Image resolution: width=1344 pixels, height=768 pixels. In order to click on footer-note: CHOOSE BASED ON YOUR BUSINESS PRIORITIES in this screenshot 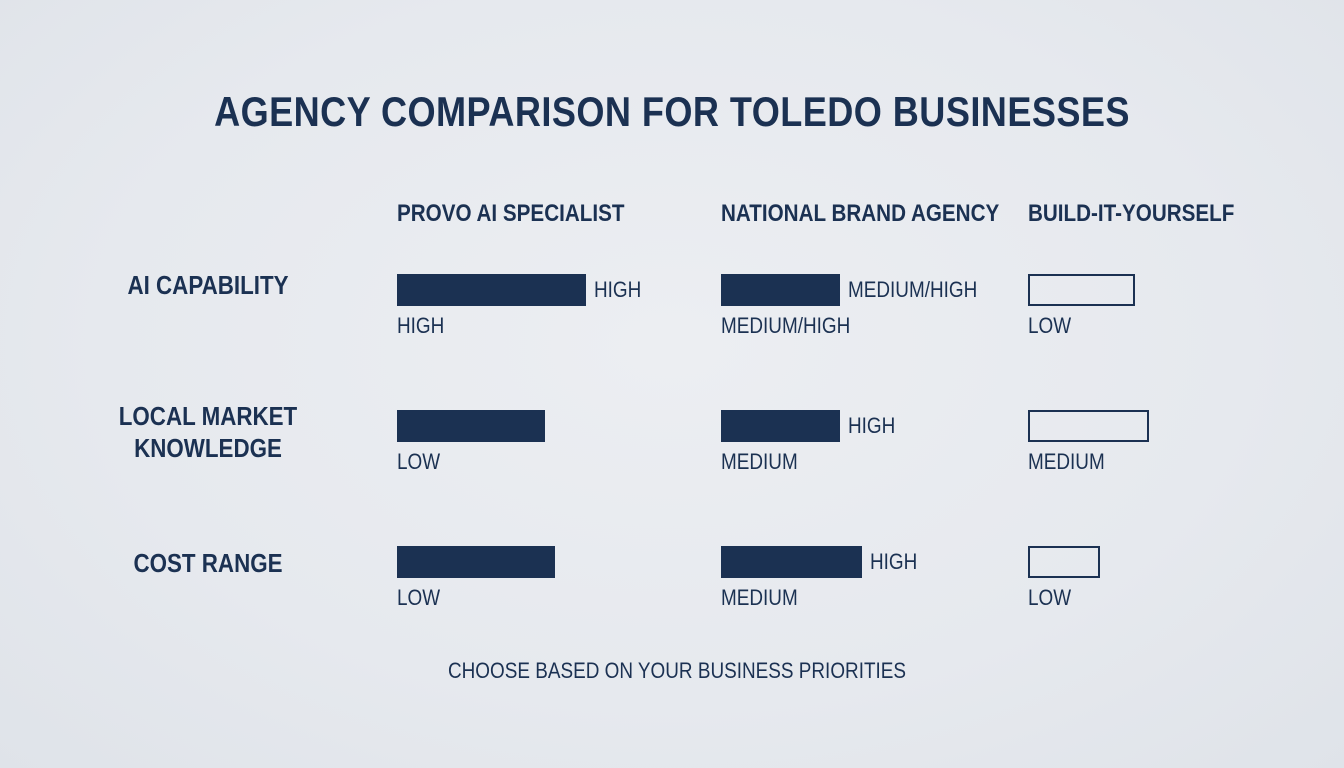, I will do `click(677, 670)`.